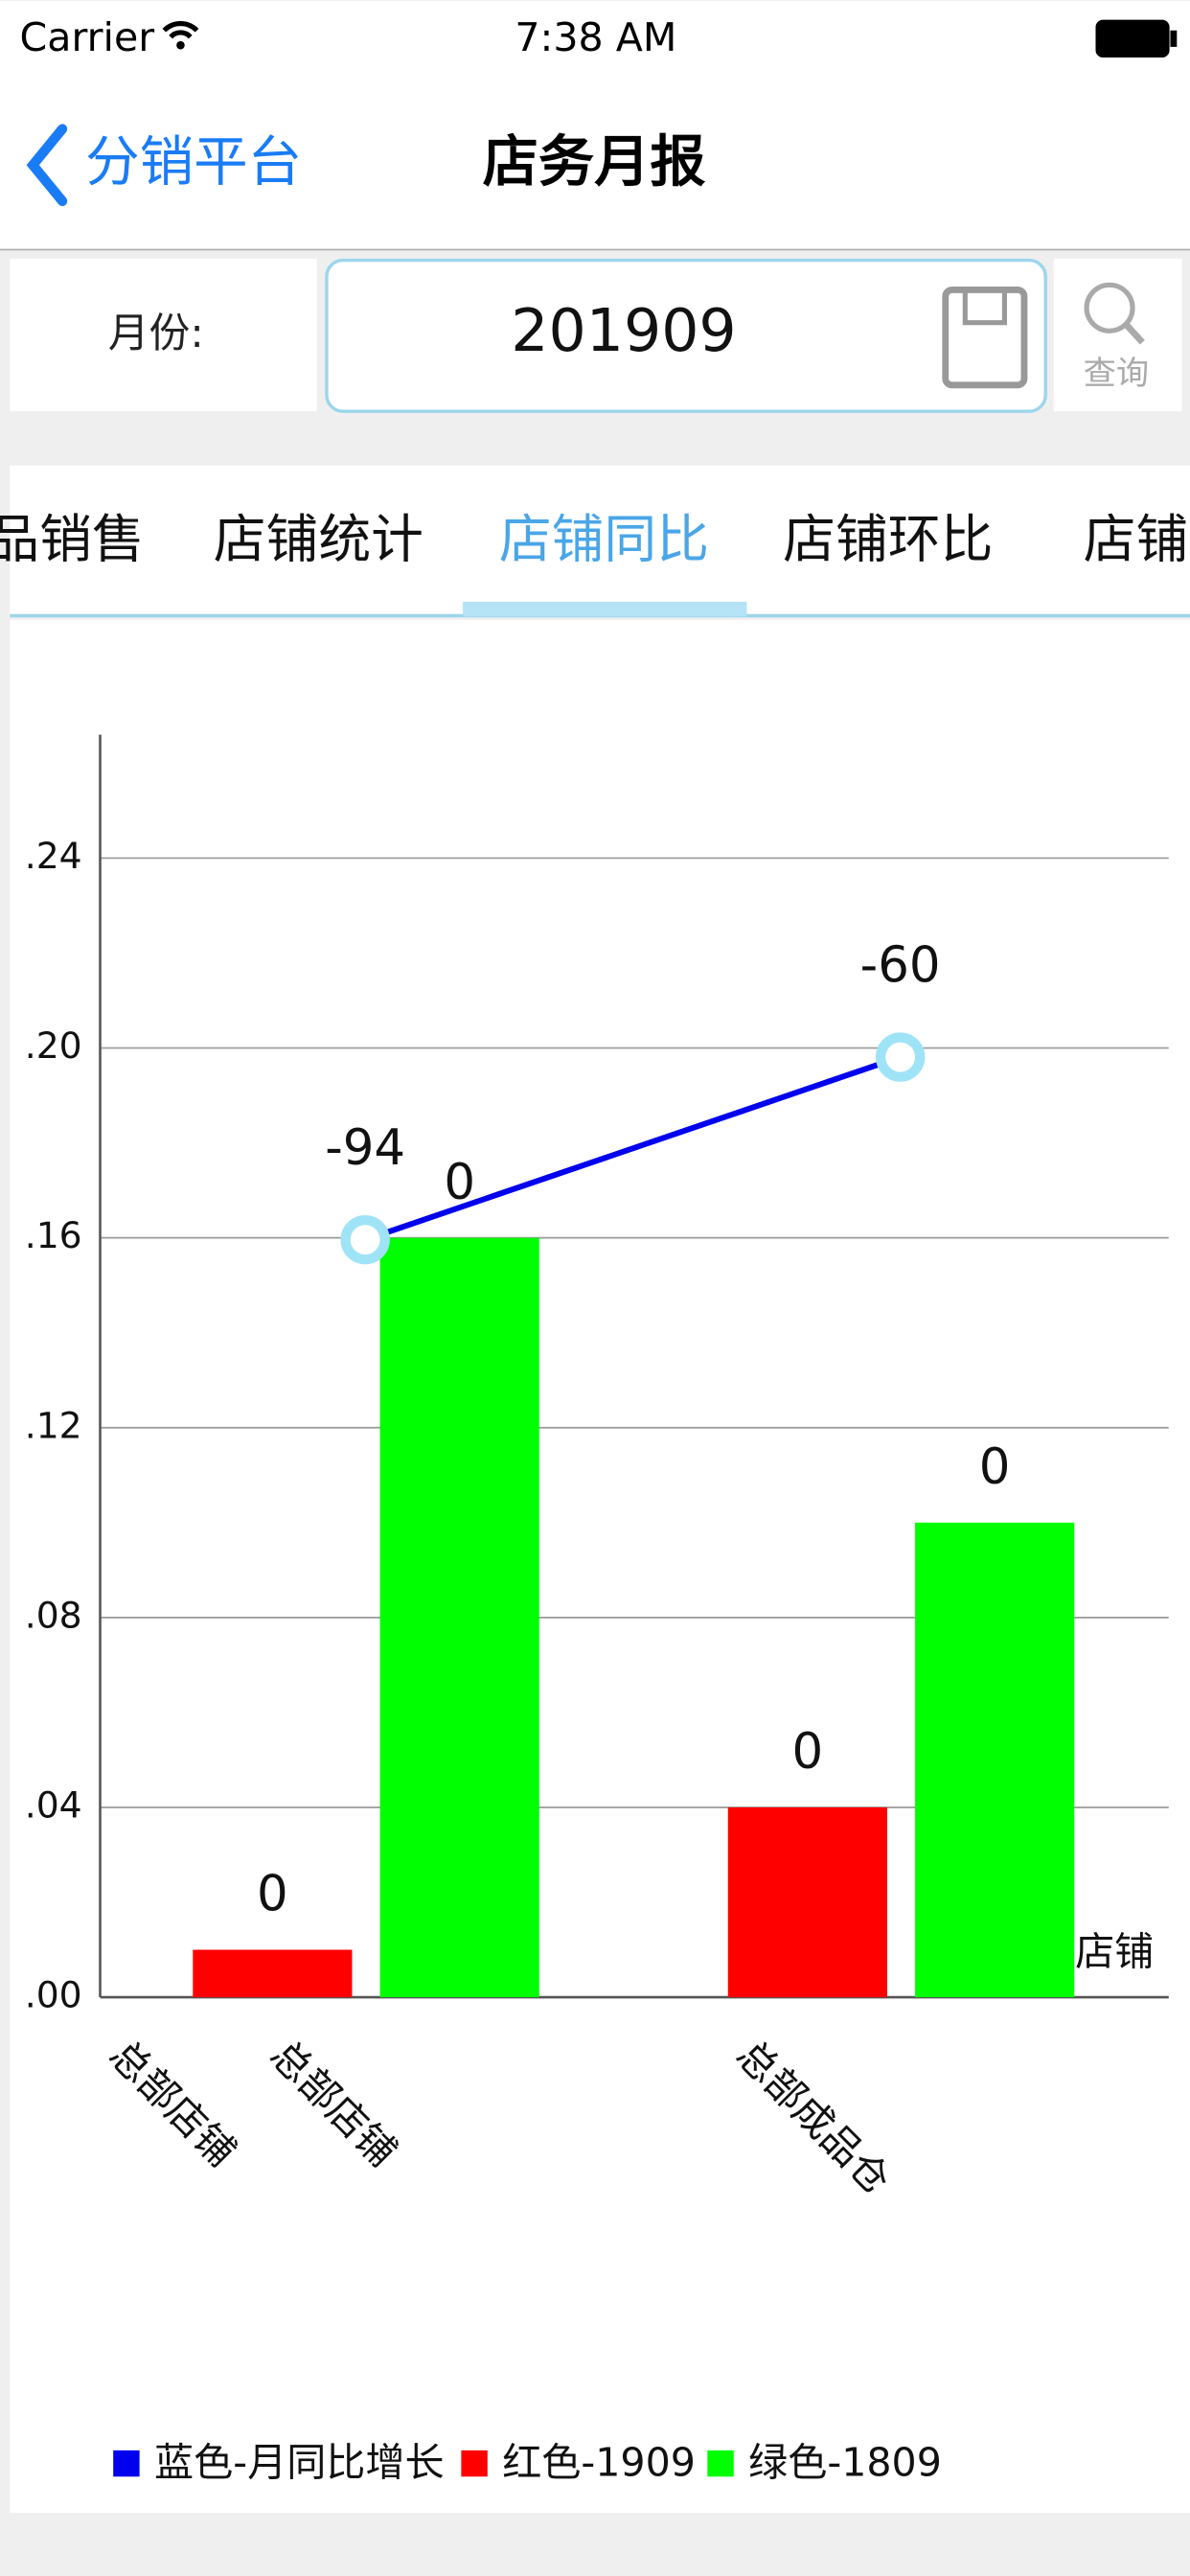 The width and height of the screenshot is (1190, 2576). What do you see at coordinates (901, 966) in the screenshot?
I see `value-label: -60` at bounding box center [901, 966].